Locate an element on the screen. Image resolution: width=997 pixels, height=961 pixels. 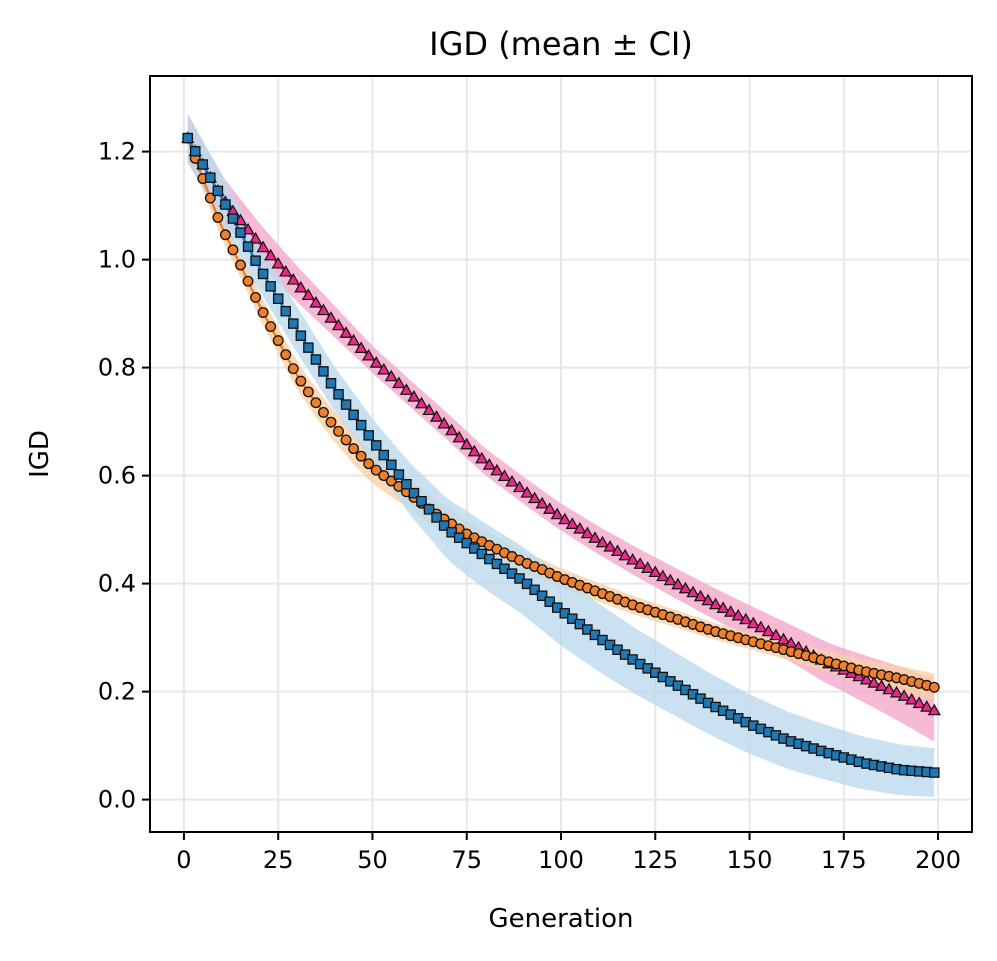
y-tick-label: 0.0 is located at coordinates (117, 800).